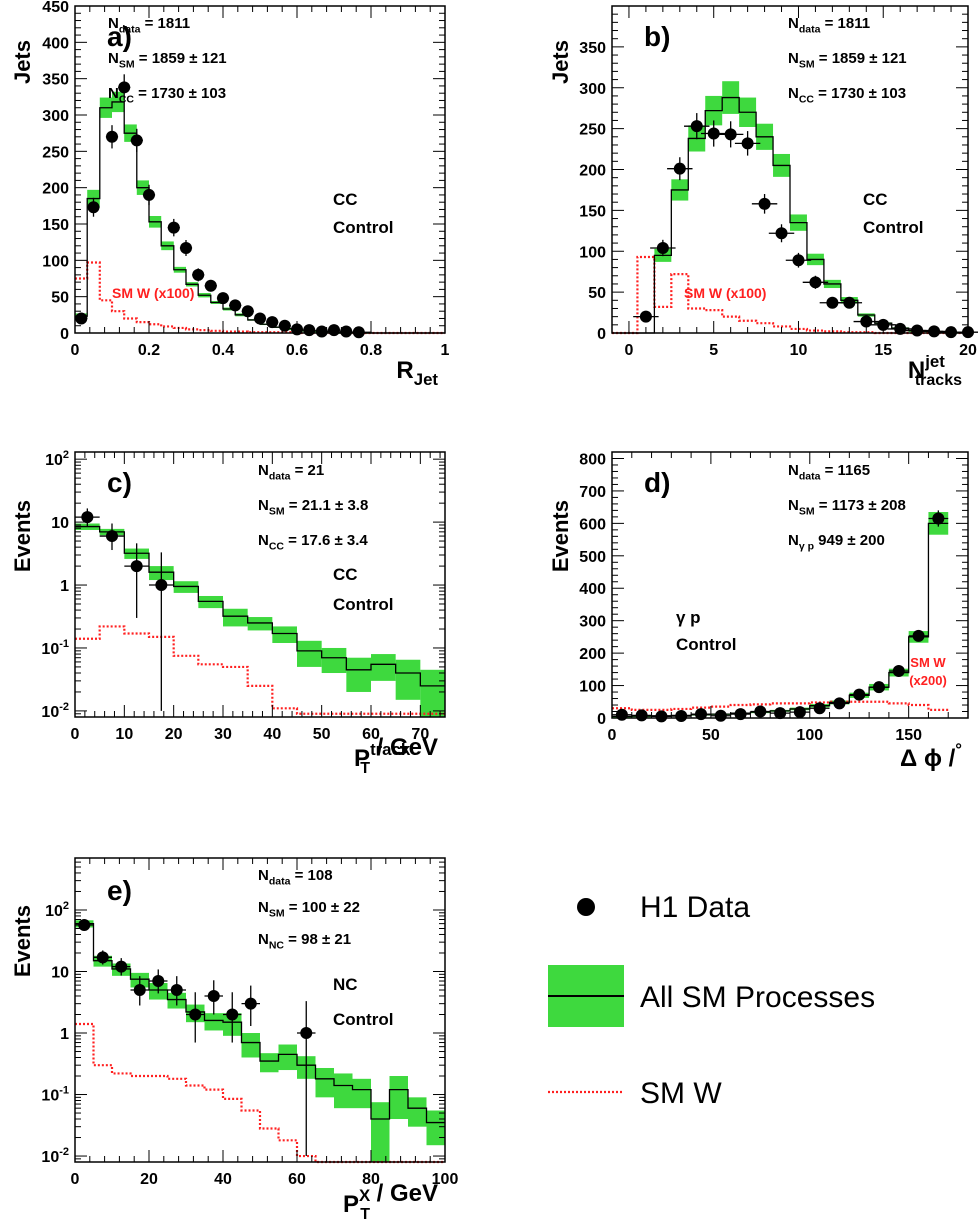  What do you see at coordinates (365, 1195) in the screenshot?
I see `x-axis-label-part: X` at bounding box center [365, 1195].